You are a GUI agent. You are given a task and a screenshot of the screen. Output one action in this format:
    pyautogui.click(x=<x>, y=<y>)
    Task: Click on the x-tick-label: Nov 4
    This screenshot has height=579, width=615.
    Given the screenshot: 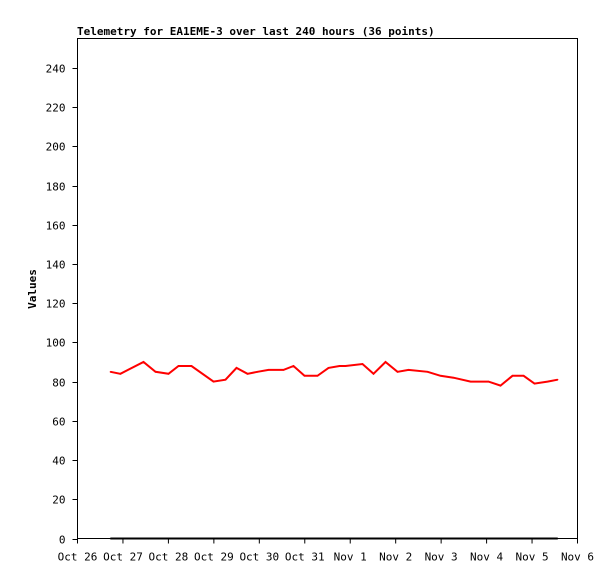 What is the action you would take?
    pyautogui.click(x=486, y=557)
    